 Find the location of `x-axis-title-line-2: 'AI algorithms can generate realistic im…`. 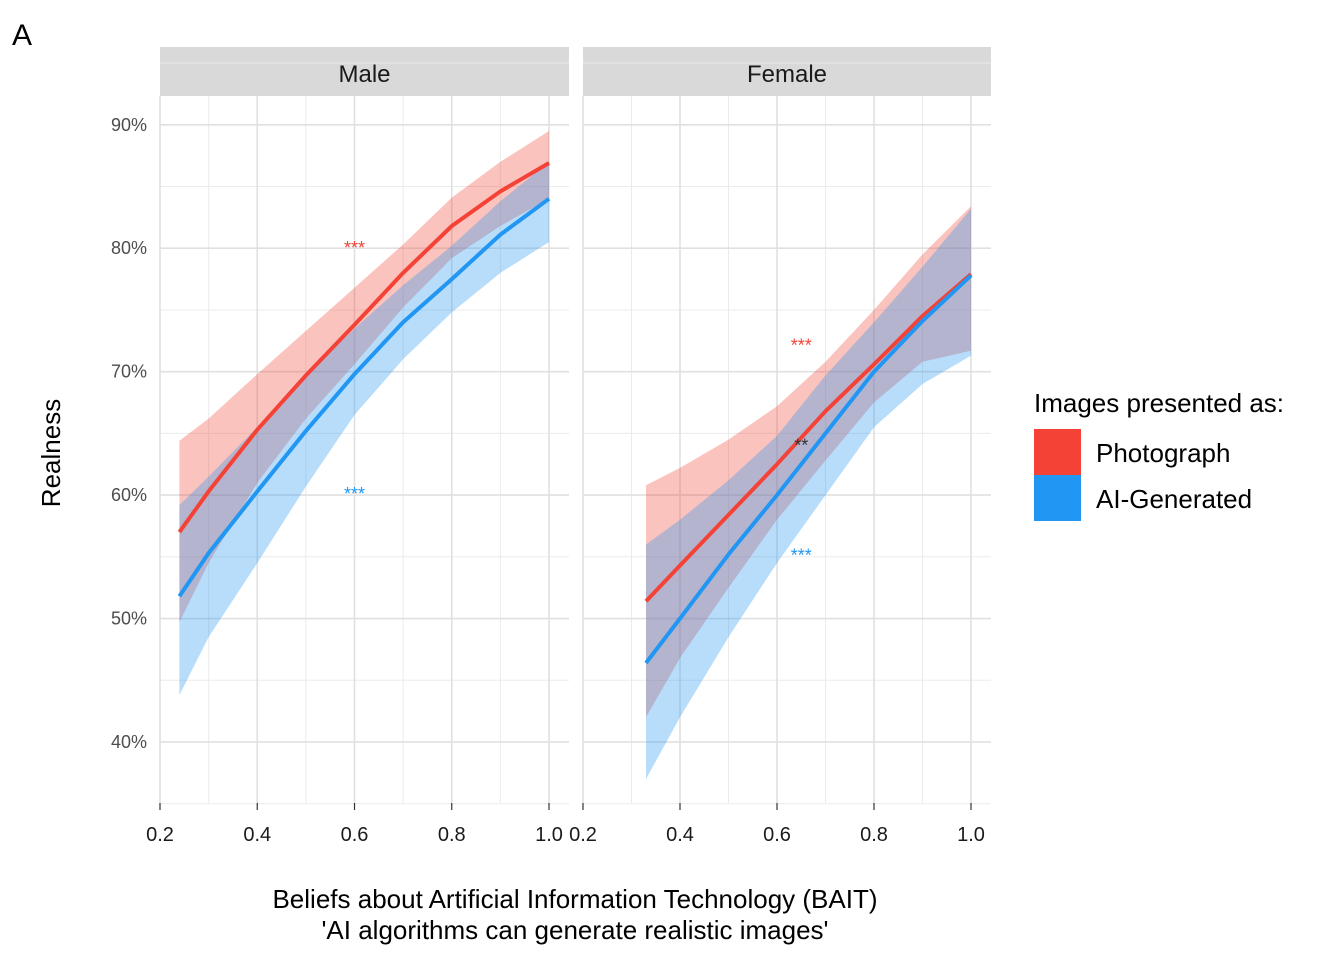

x-axis-title-line-2: 'AI algorithms can generate realistic im… is located at coordinates (574, 930).